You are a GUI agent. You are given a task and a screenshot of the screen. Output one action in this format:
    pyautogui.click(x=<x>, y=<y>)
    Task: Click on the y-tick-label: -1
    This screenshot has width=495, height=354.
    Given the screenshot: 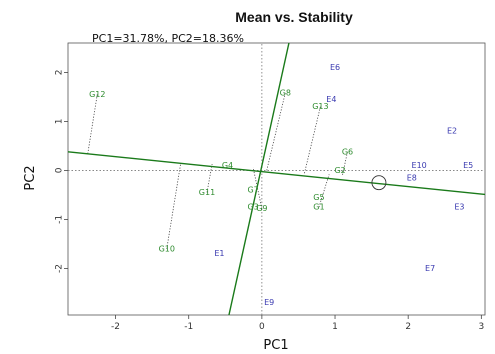 What is the action you would take?
    pyautogui.click(x=60, y=219)
    